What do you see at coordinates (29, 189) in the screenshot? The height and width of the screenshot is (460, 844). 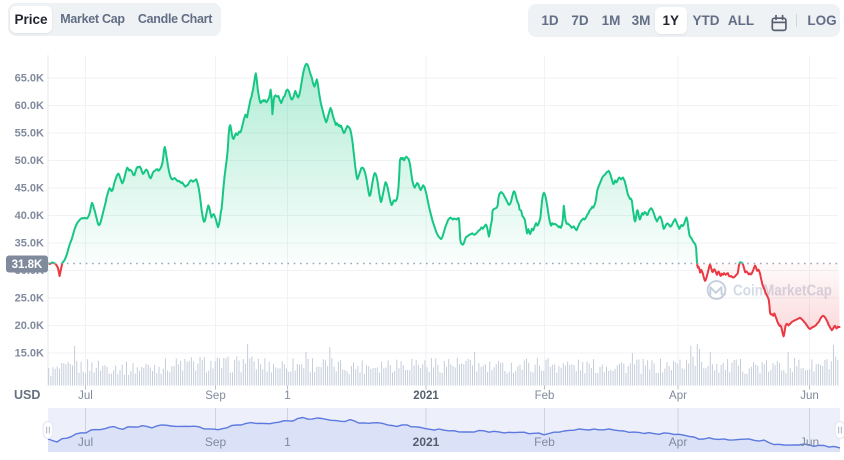 I see `svg-text: 45.0K` at bounding box center [29, 189].